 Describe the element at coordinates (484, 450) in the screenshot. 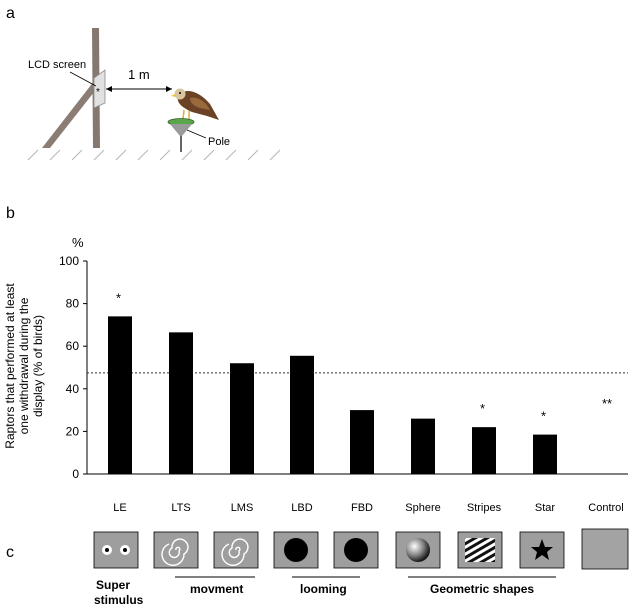

I see `bar-stripes` at that location.